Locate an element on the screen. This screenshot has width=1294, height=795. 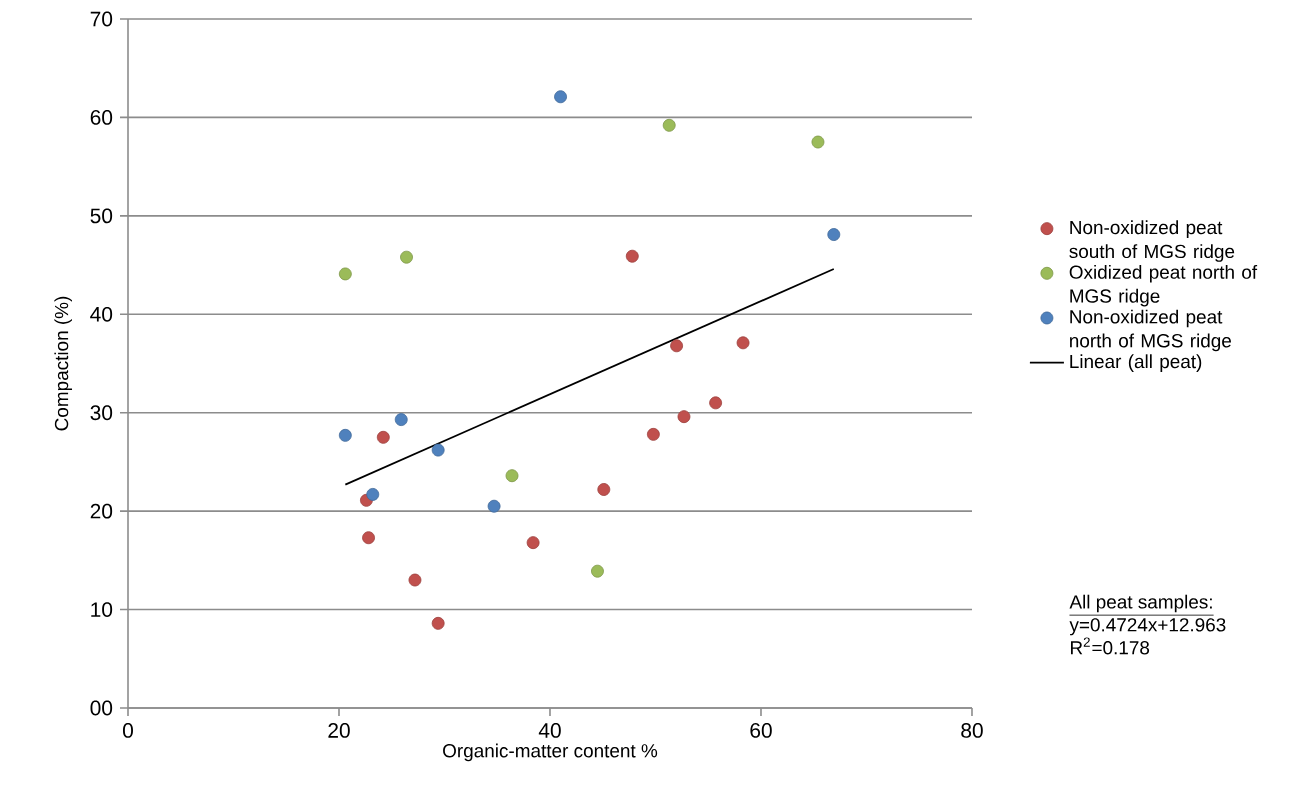
text: R$^{2}$=0.178 is located at coordinates (1110, 646).